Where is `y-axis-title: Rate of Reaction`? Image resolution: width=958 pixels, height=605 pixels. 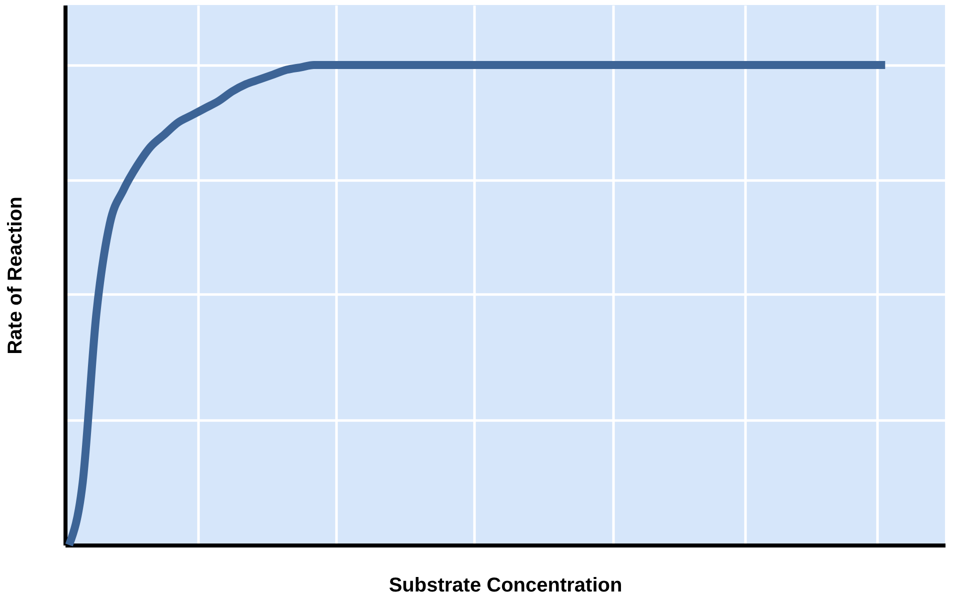 y-axis-title: Rate of Reaction is located at coordinates (15, 275).